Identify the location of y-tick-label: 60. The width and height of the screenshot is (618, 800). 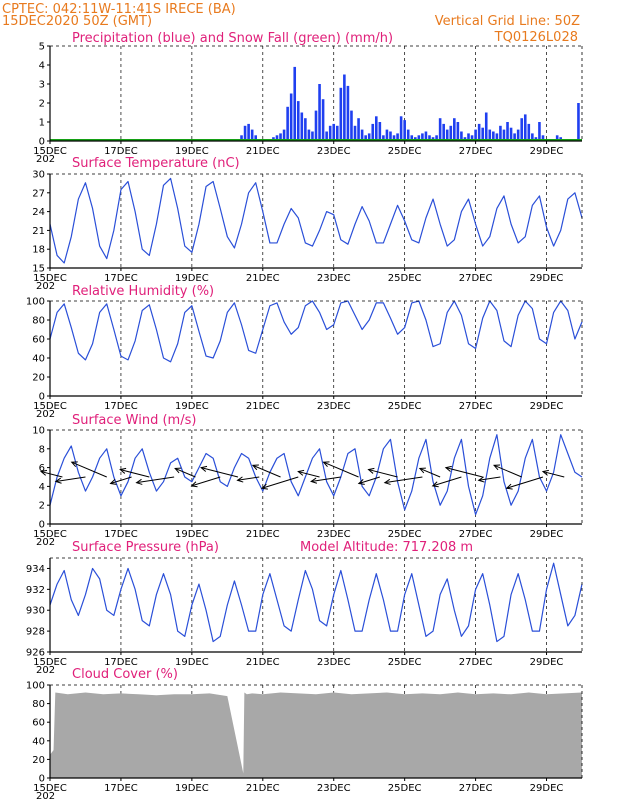
(38, 723).